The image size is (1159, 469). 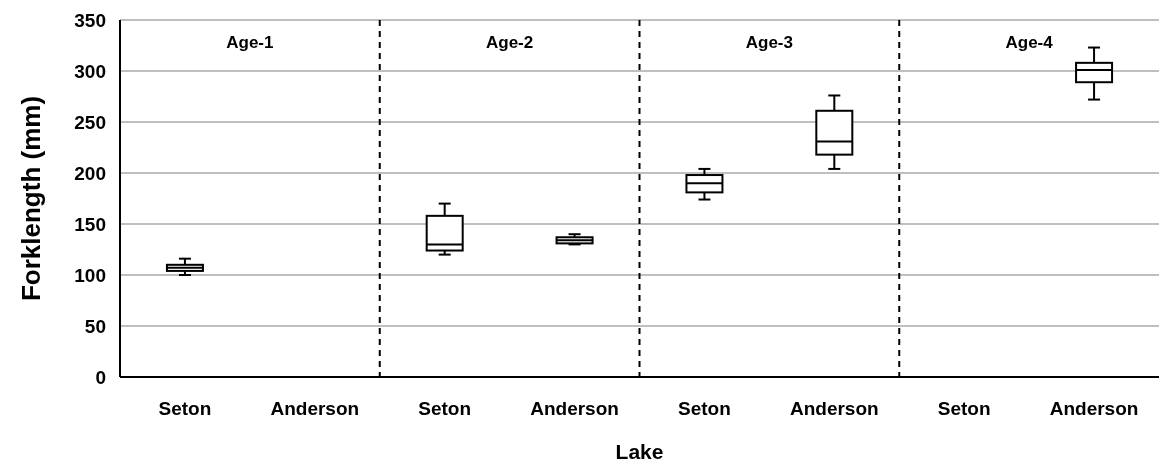 I want to click on annotation: Age-1, so click(x=250, y=42).